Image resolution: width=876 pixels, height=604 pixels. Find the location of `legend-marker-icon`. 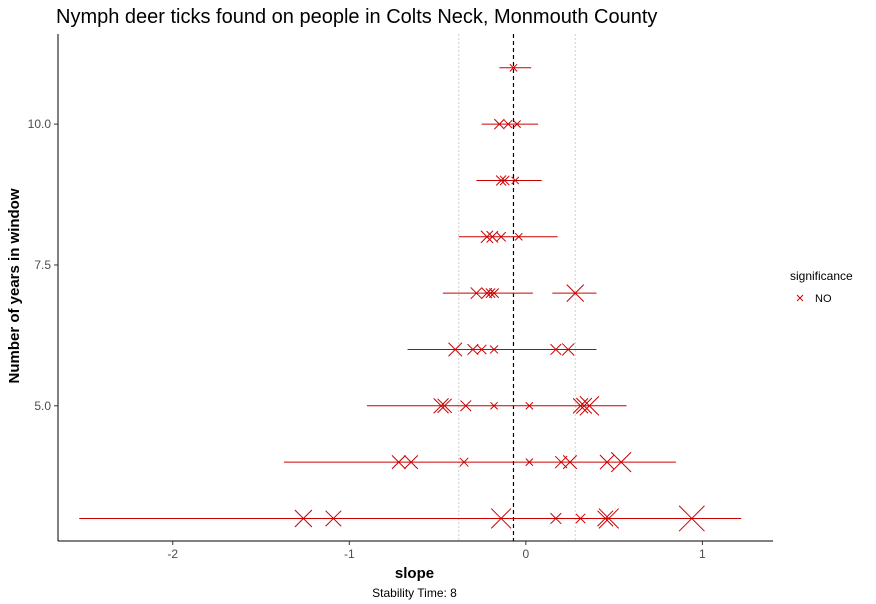

legend-marker-icon is located at coordinates (800, 298).